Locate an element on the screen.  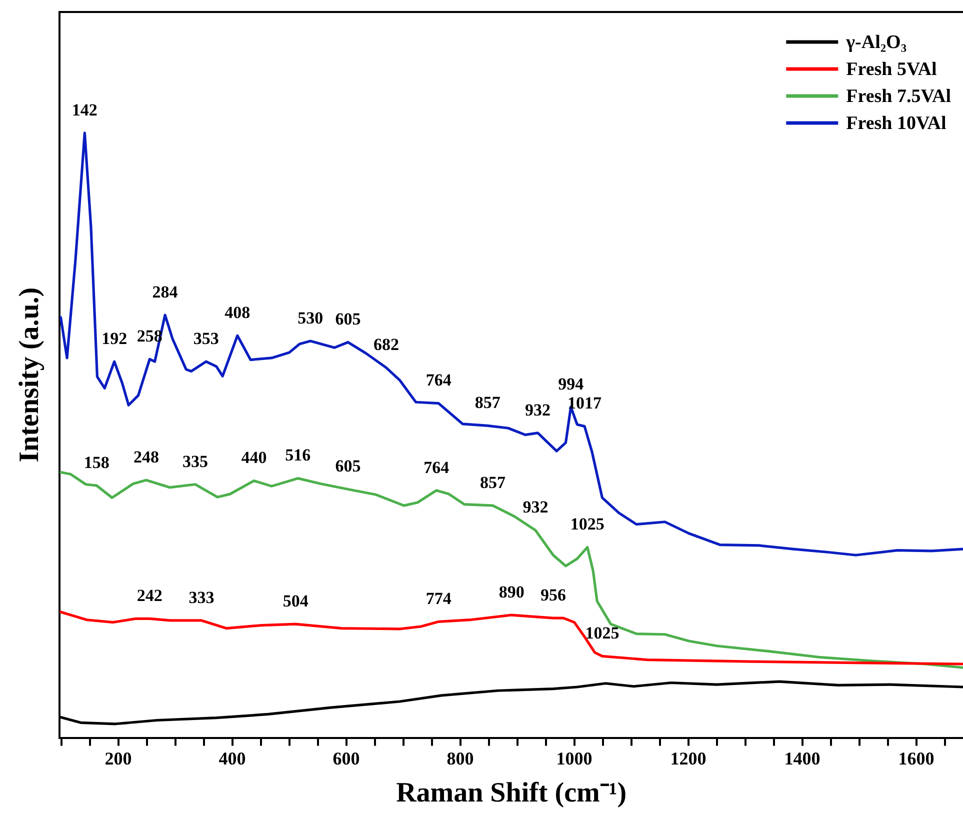
annotation: 408 is located at coordinates (237, 312).